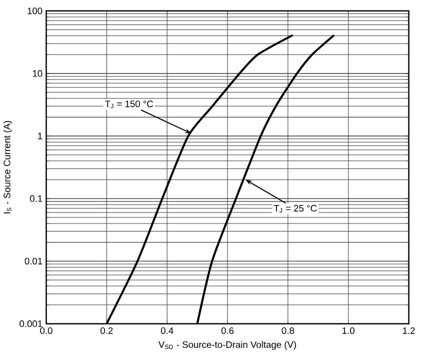 The image size is (427, 353). I want to click on annotation: T$_{J}$ = 150 °C, so click(129, 104).